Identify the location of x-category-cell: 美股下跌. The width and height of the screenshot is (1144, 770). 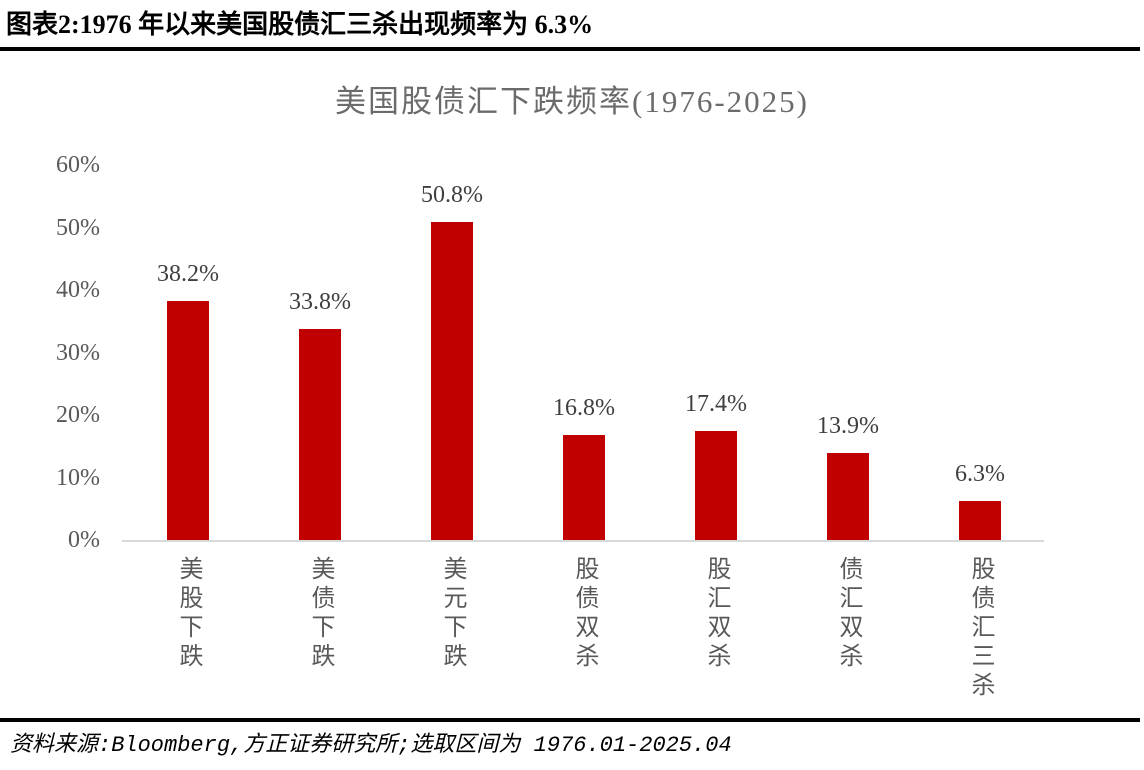
(188, 614).